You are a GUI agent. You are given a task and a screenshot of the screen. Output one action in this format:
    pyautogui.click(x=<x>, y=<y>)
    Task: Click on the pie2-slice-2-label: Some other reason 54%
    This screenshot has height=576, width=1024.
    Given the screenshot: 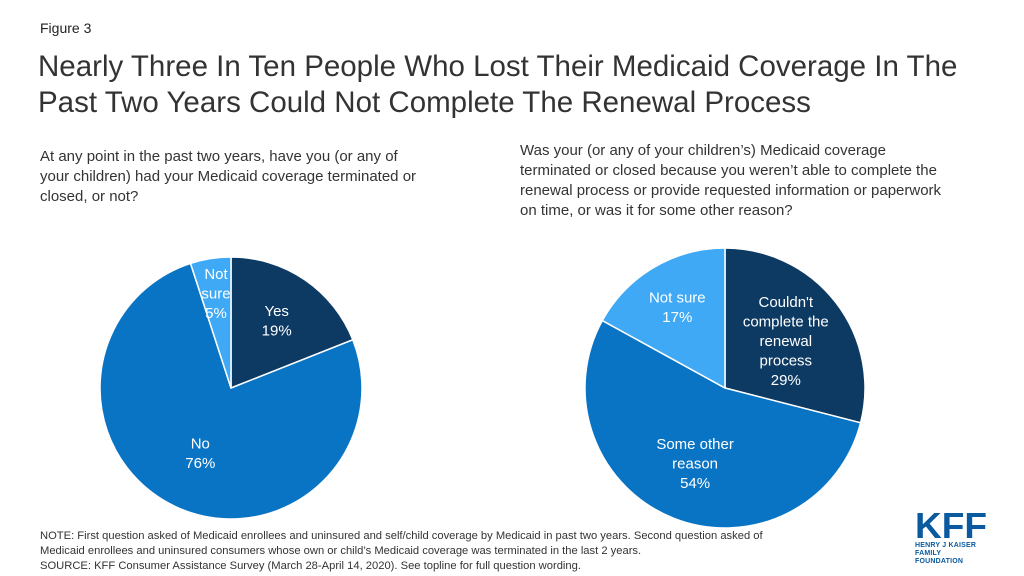 What is the action you would take?
    pyautogui.click(x=695, y=464)
    